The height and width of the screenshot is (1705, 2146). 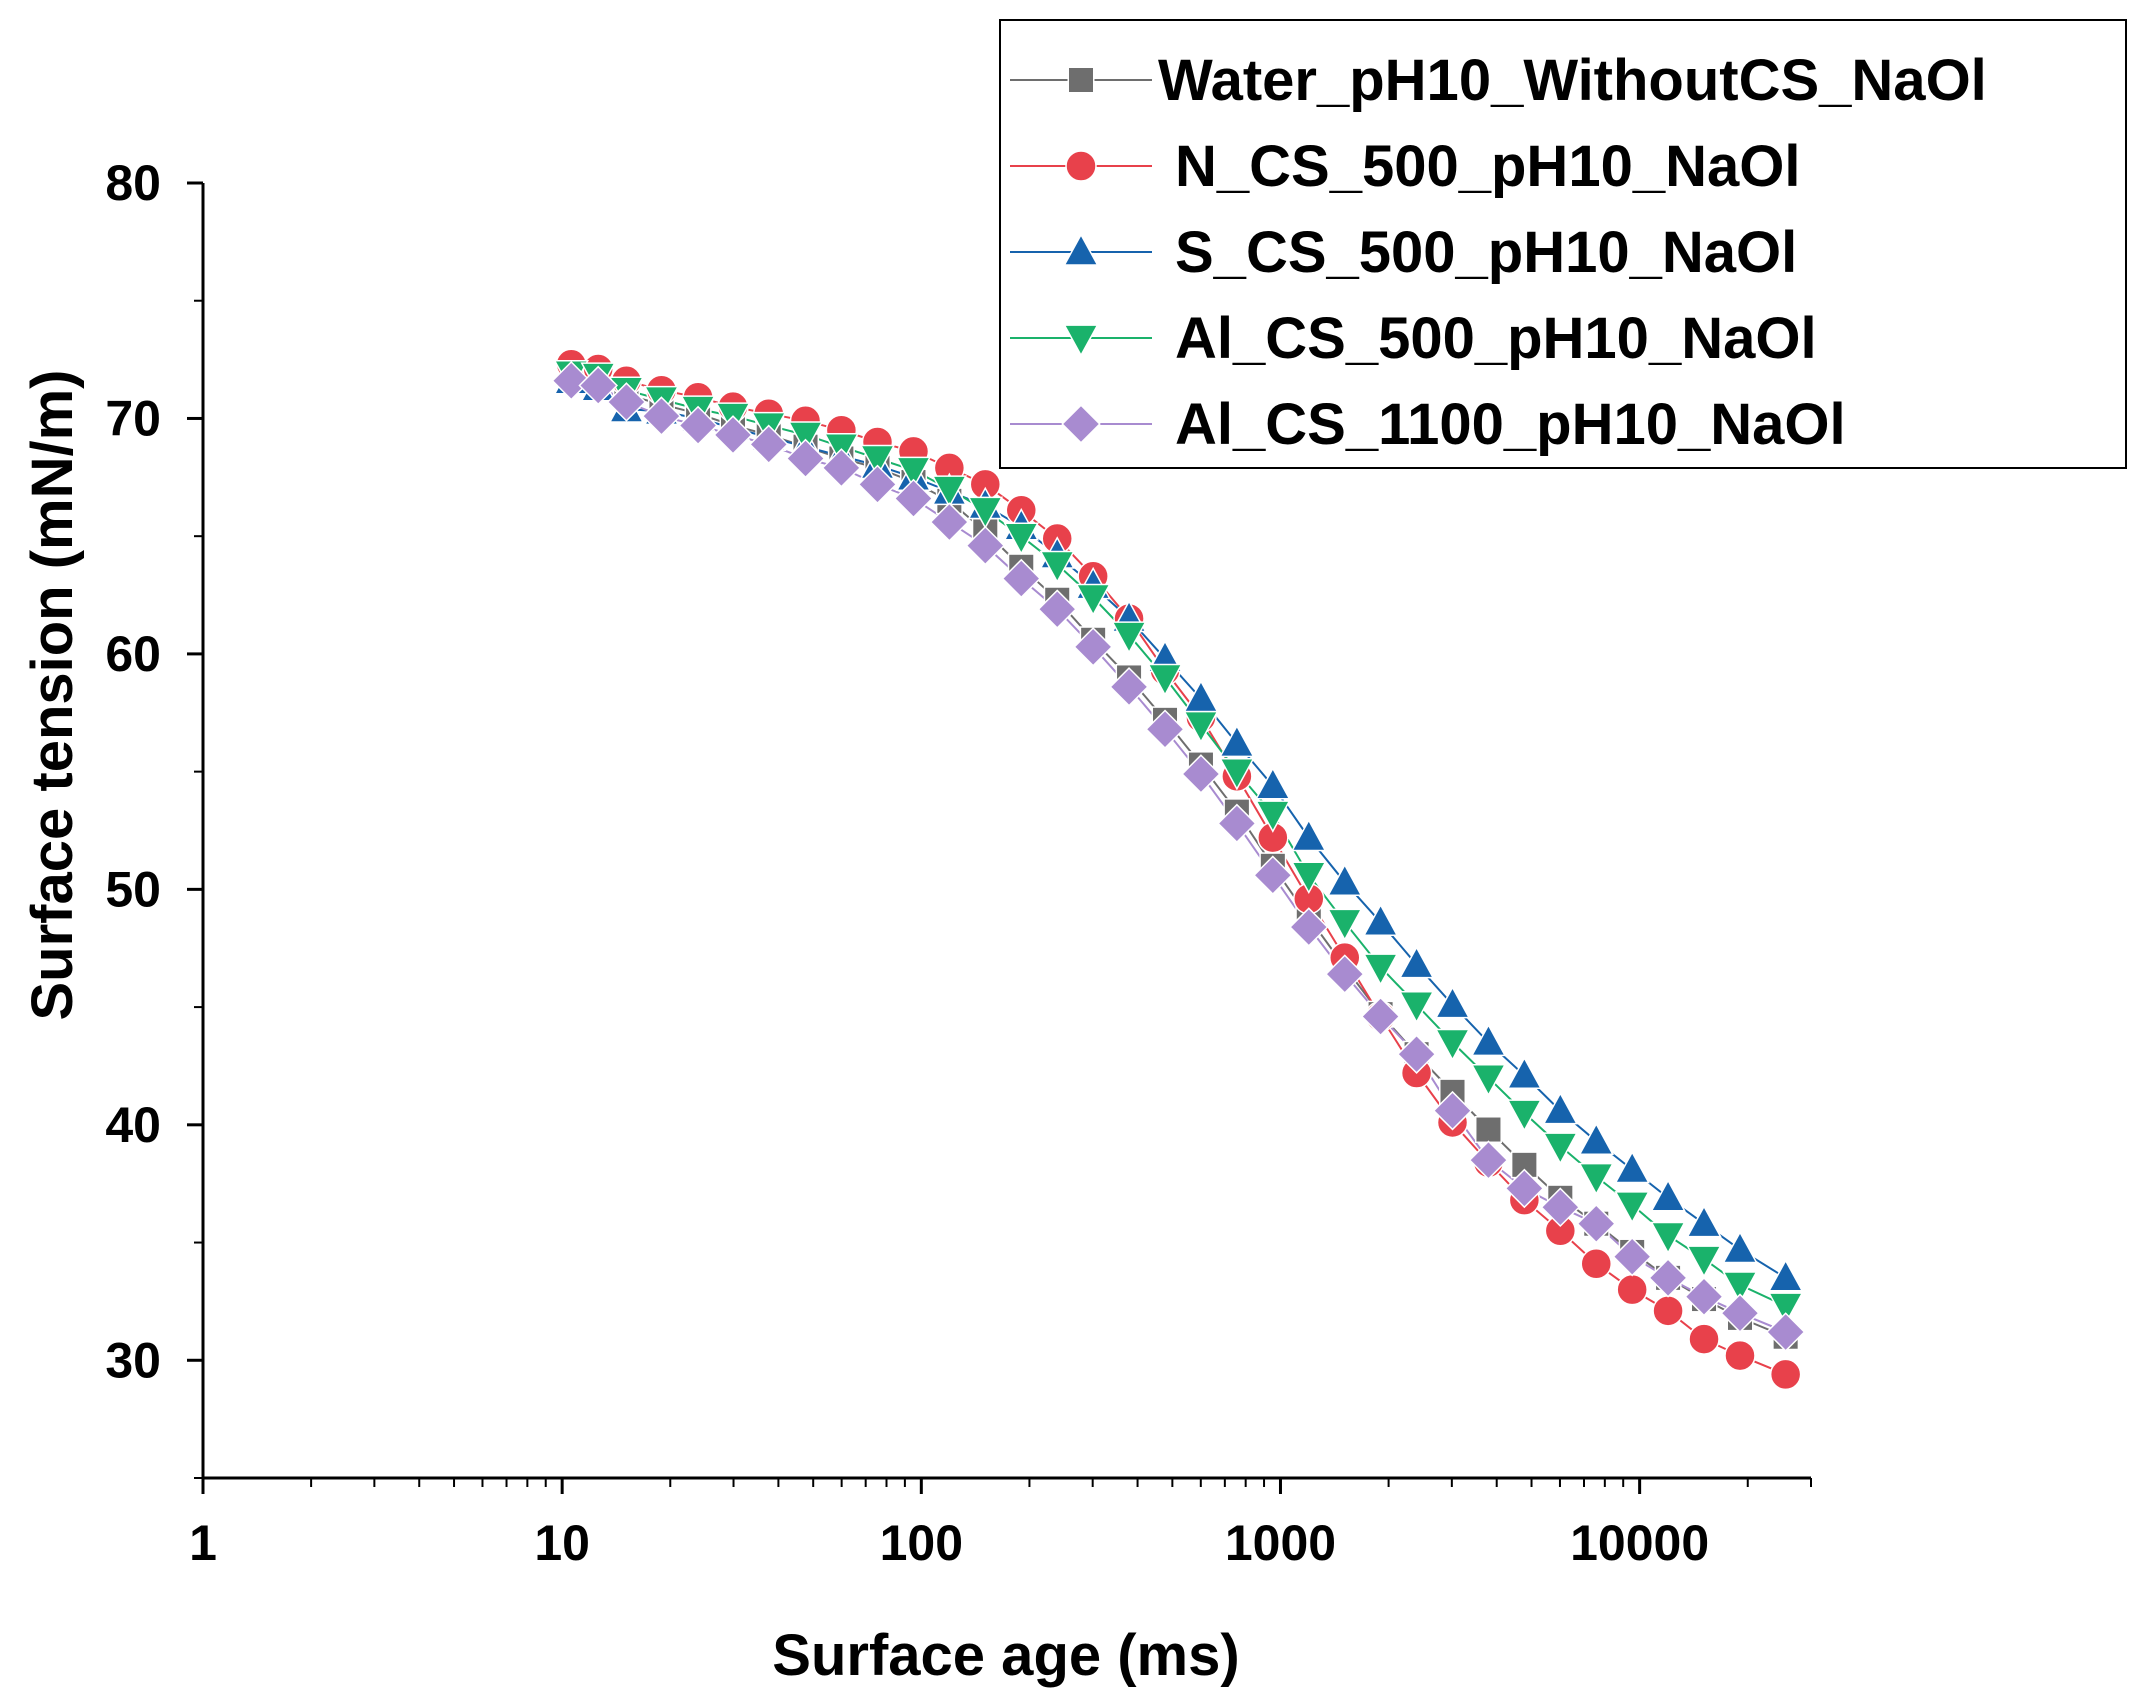 What do you see at coordinates (1413, 338) in the screenshot?
I see `legend-item: Al_CS_500_pH10_NaOl` at bounding box center [1413, 338].